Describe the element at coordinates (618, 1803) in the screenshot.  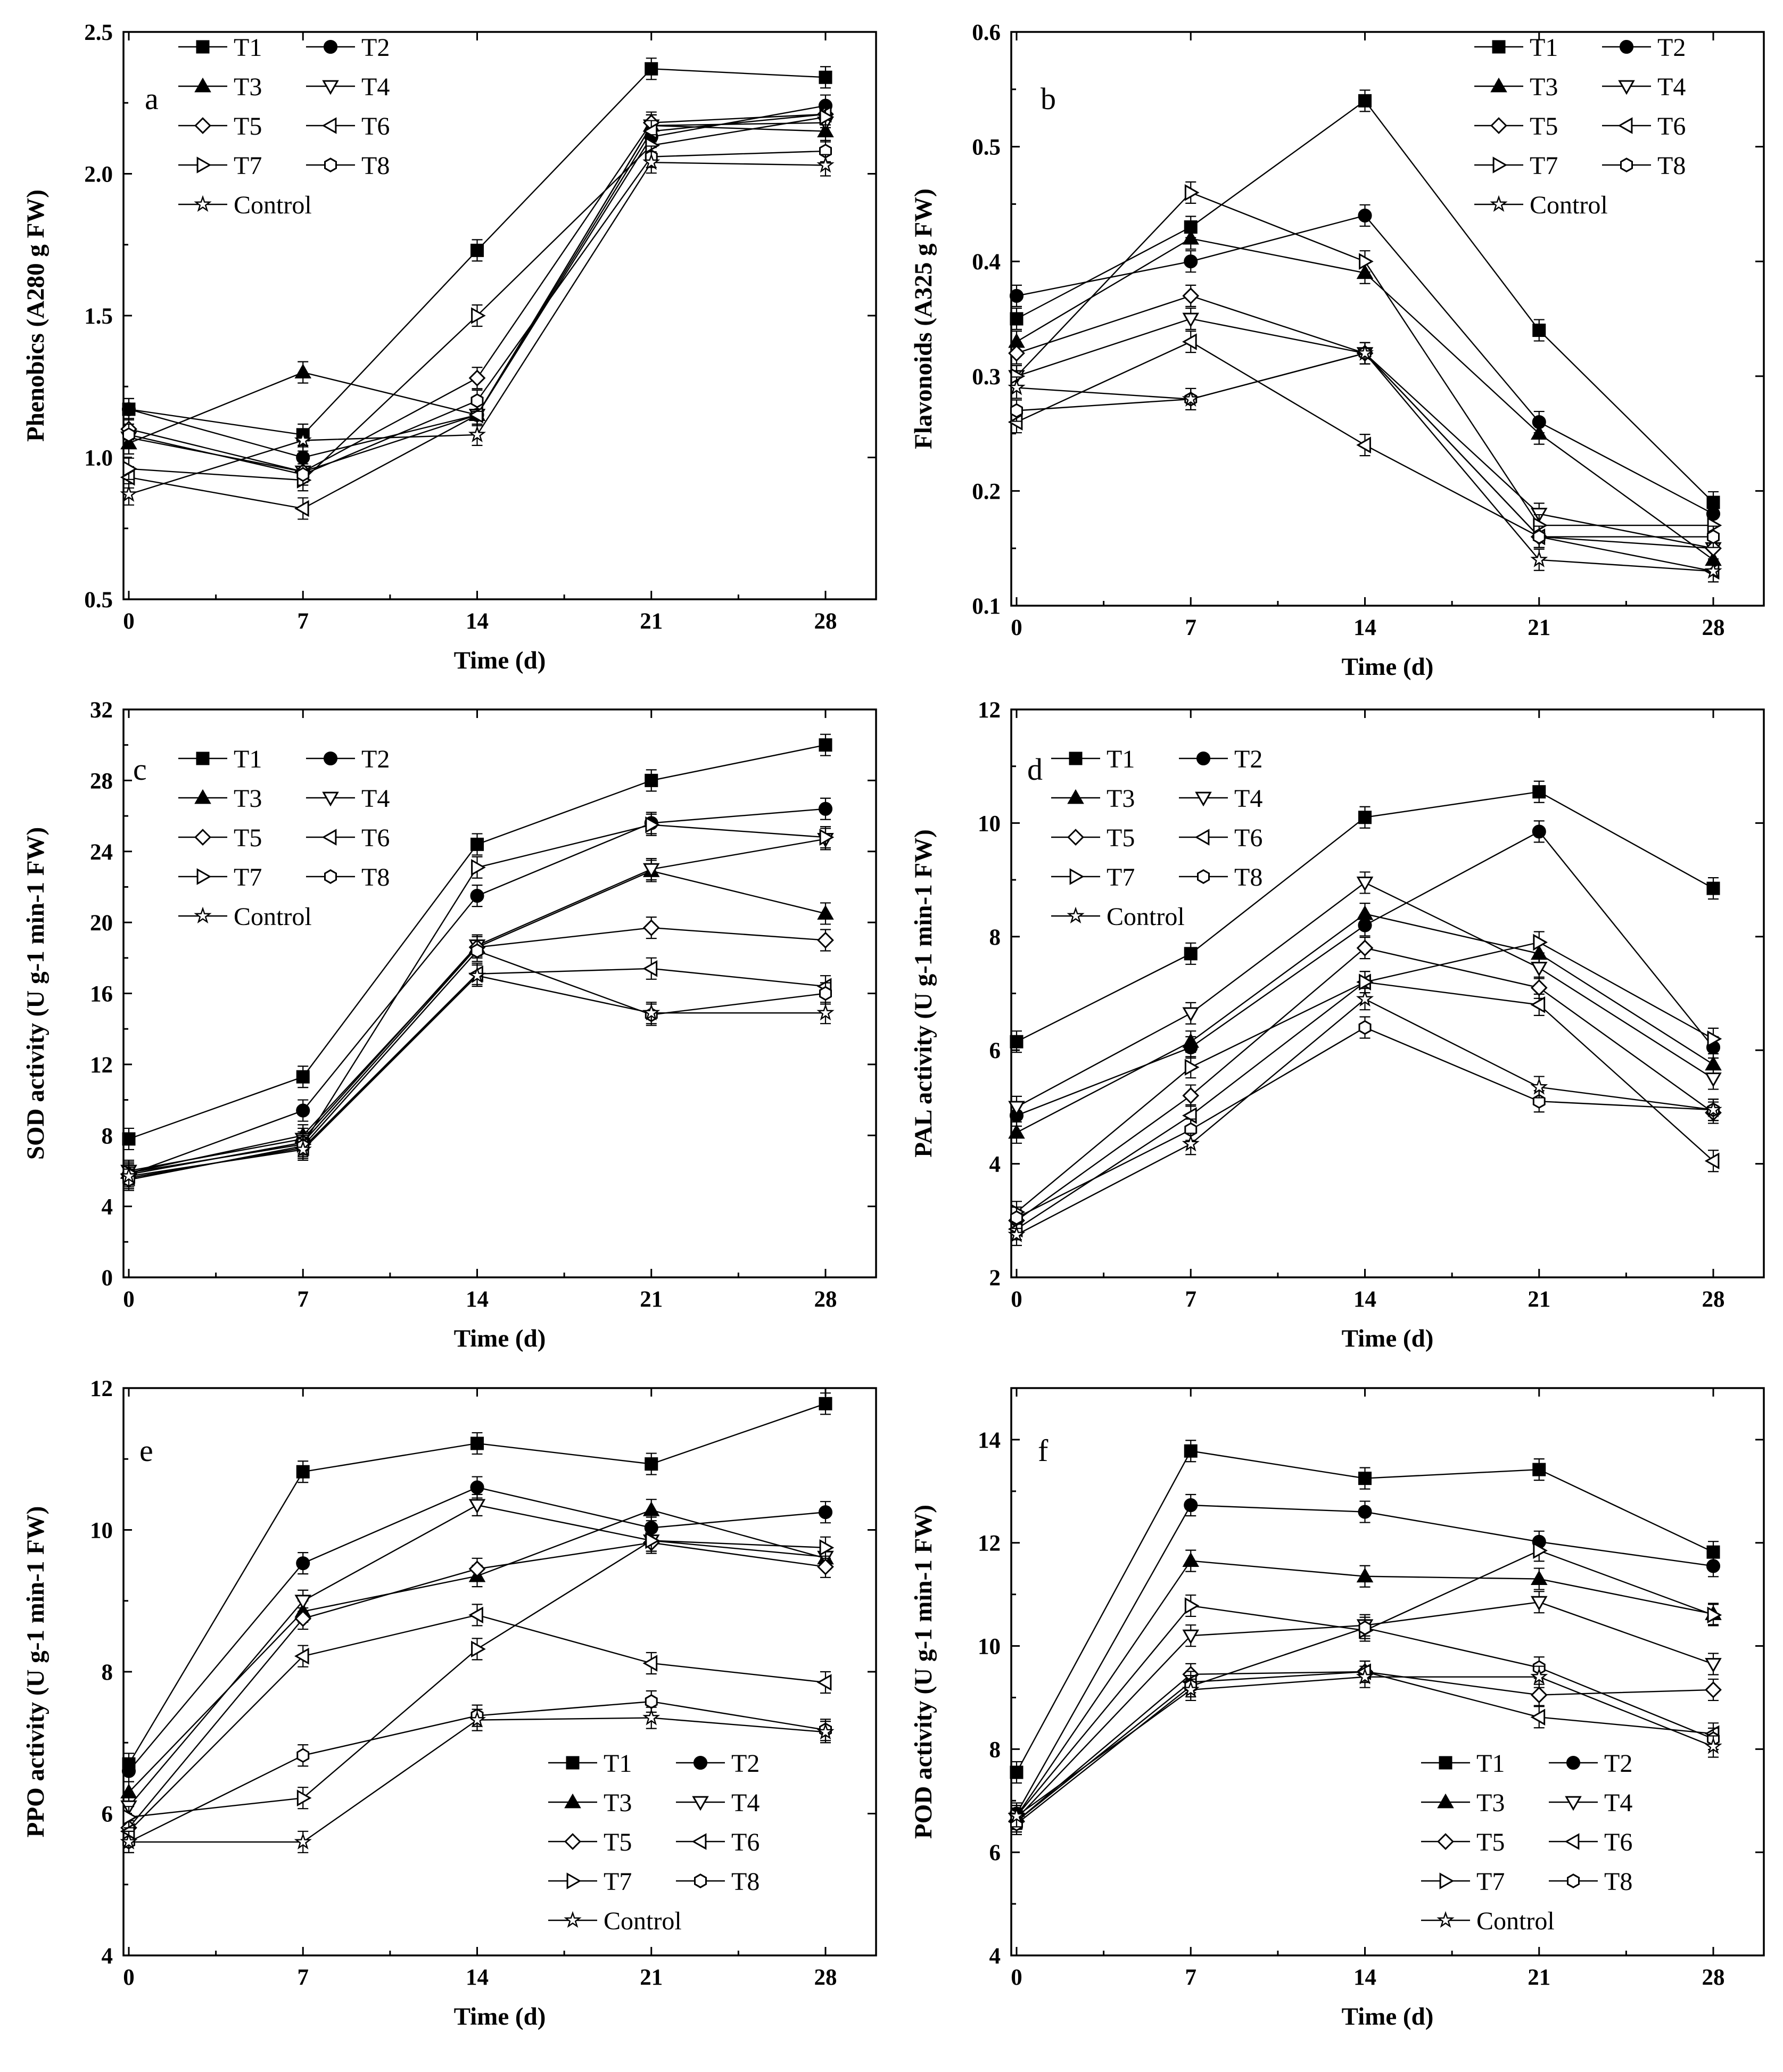
I see `legend-label-t3: T3` at that location.